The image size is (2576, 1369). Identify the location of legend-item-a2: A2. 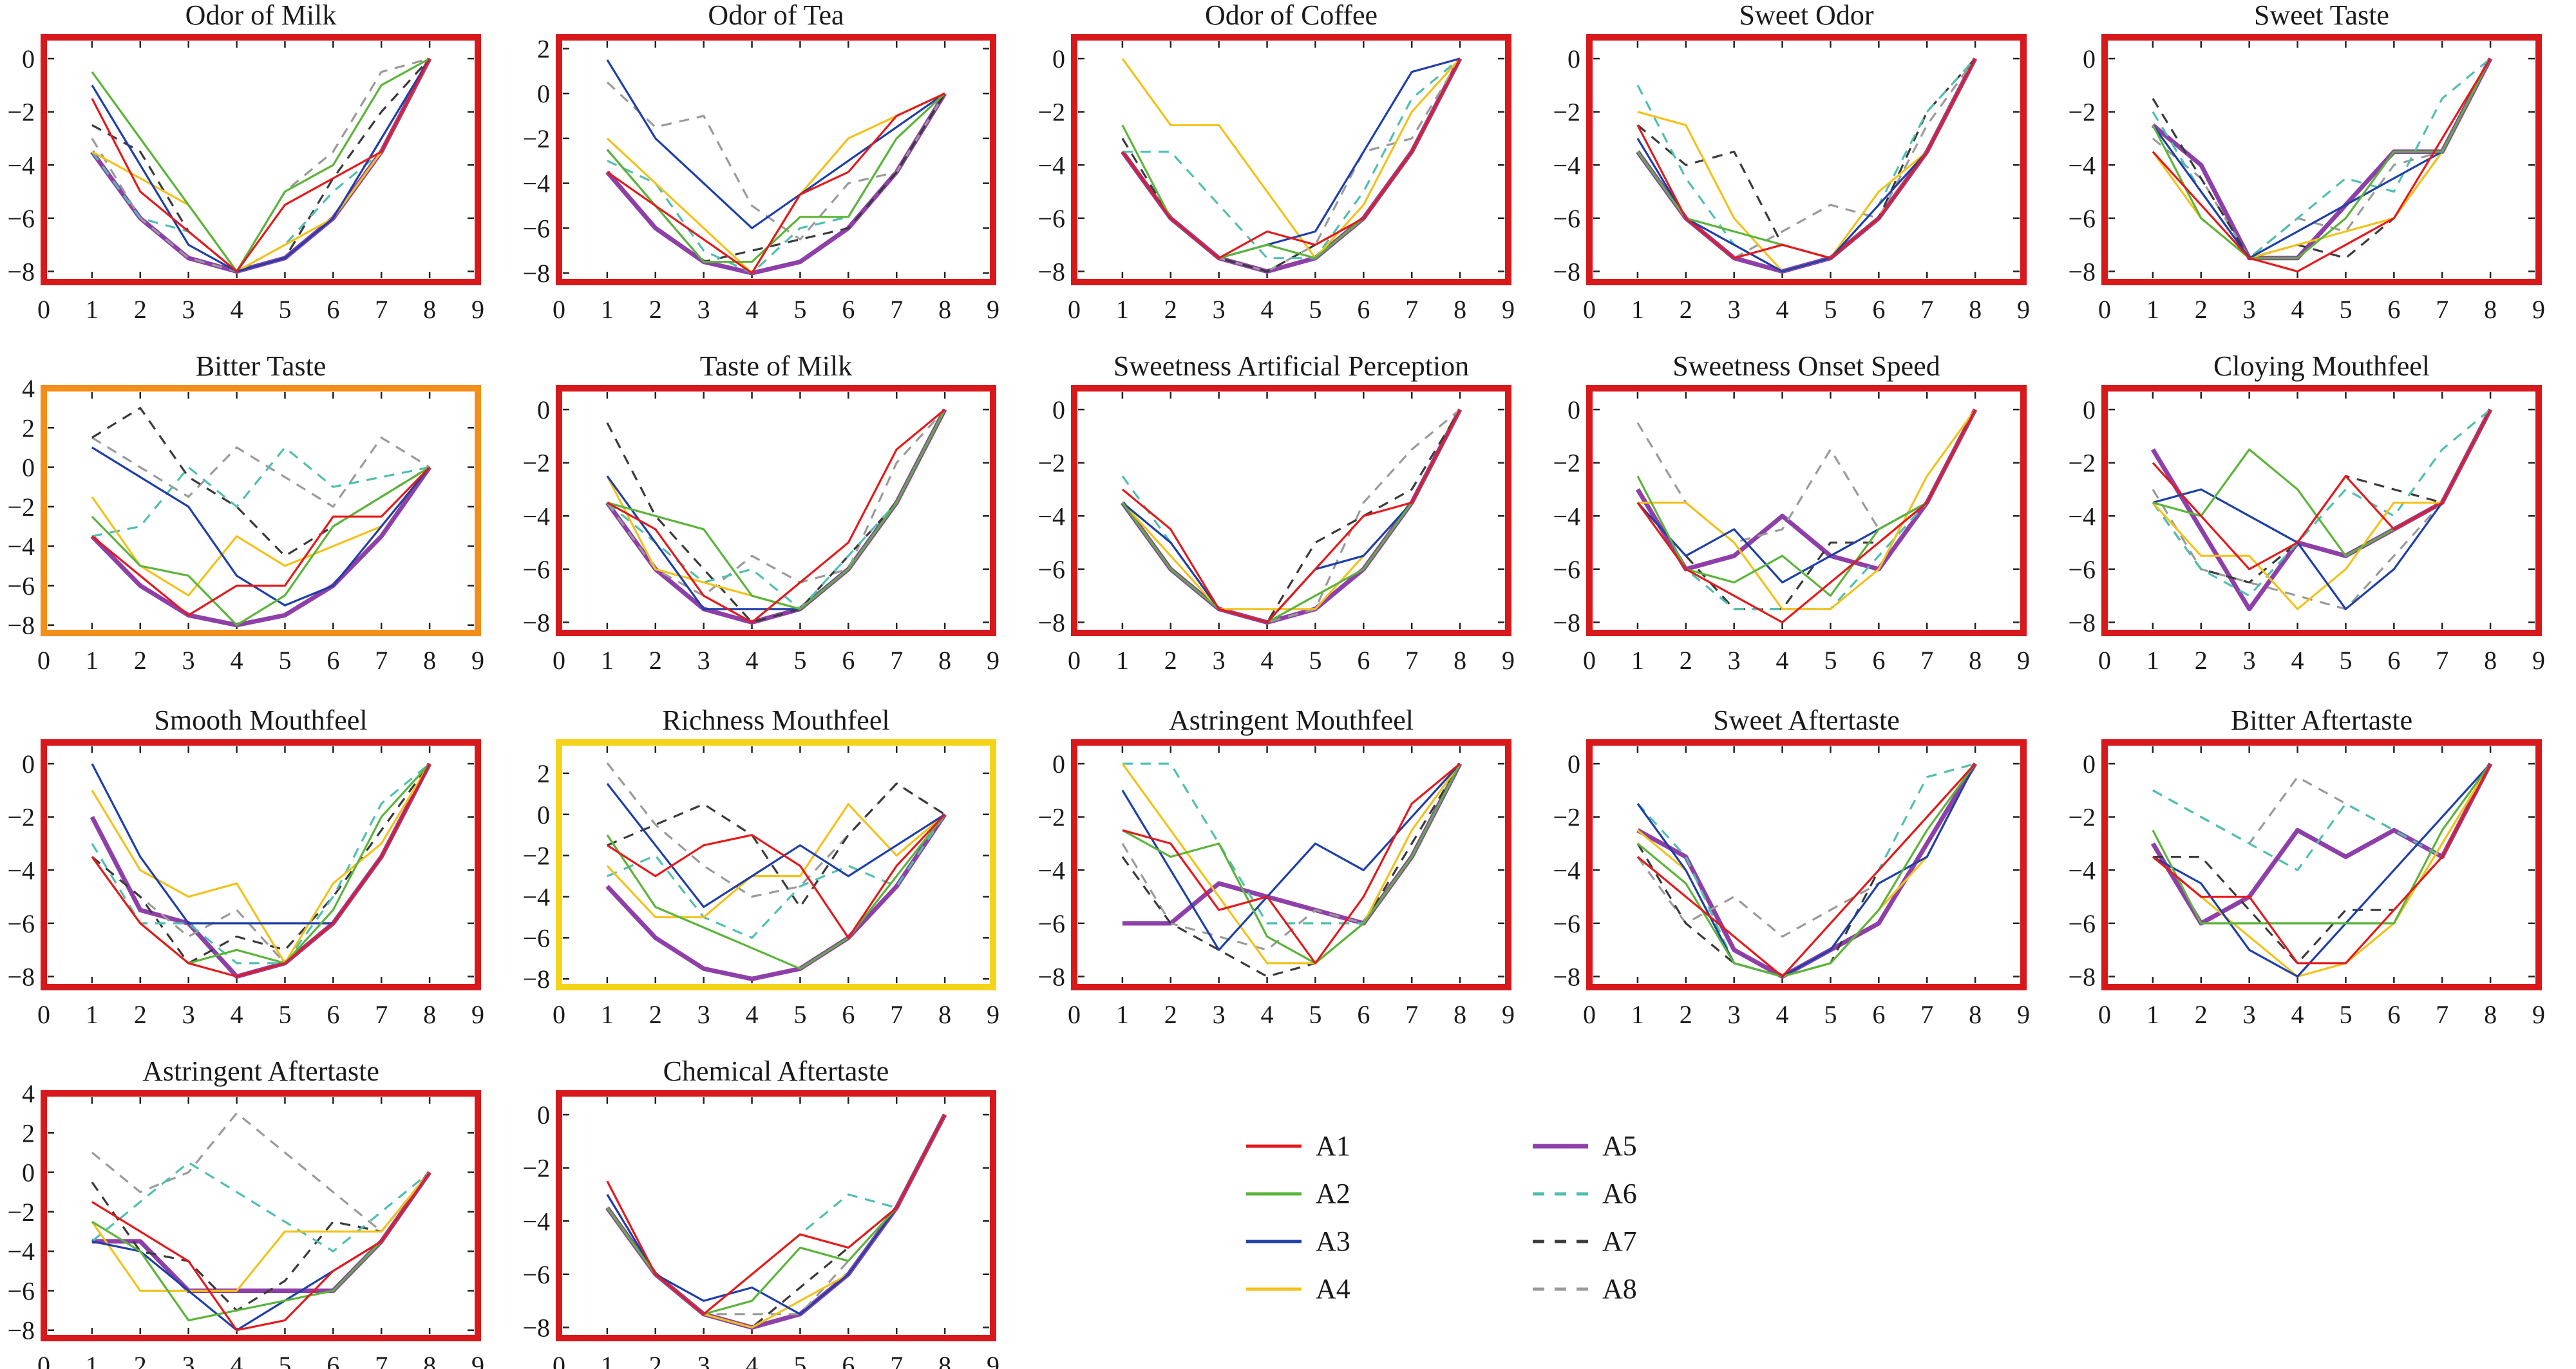
(1298, 1193).